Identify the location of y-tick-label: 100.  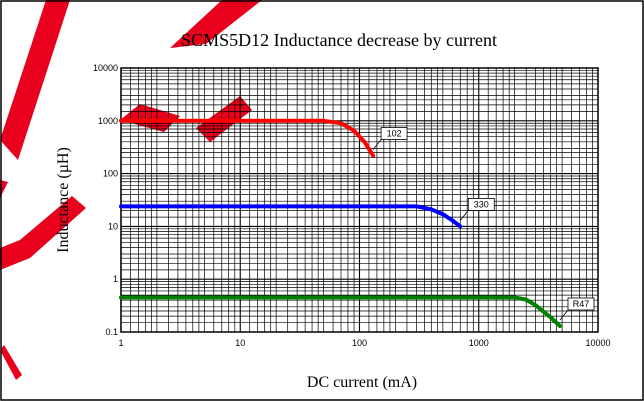
(110, 174).